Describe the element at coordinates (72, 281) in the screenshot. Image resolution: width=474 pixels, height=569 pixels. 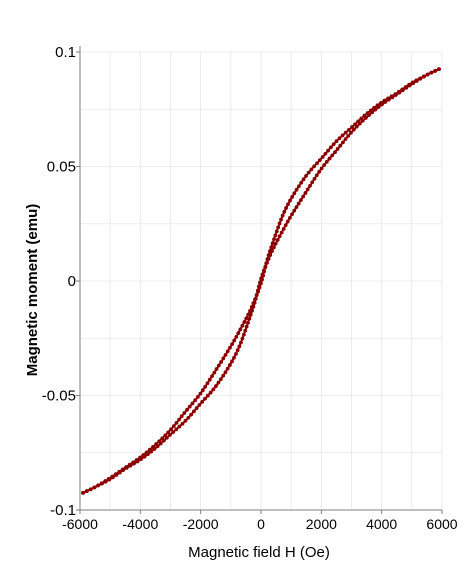
I see `y-tick-label: 0` at that location.